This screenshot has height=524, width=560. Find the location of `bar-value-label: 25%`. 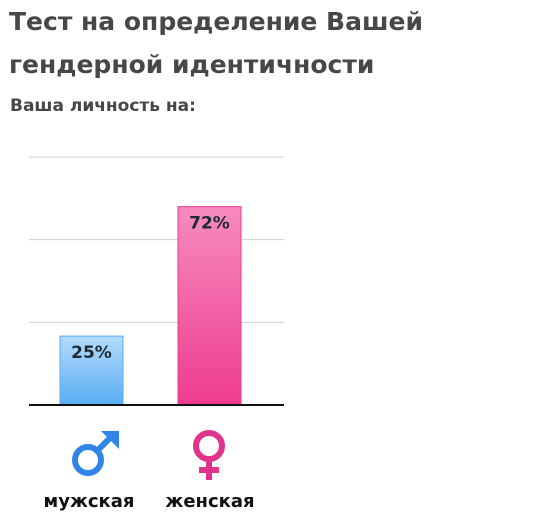

bar-value-label: 25% is located at coordinates (91, 353).